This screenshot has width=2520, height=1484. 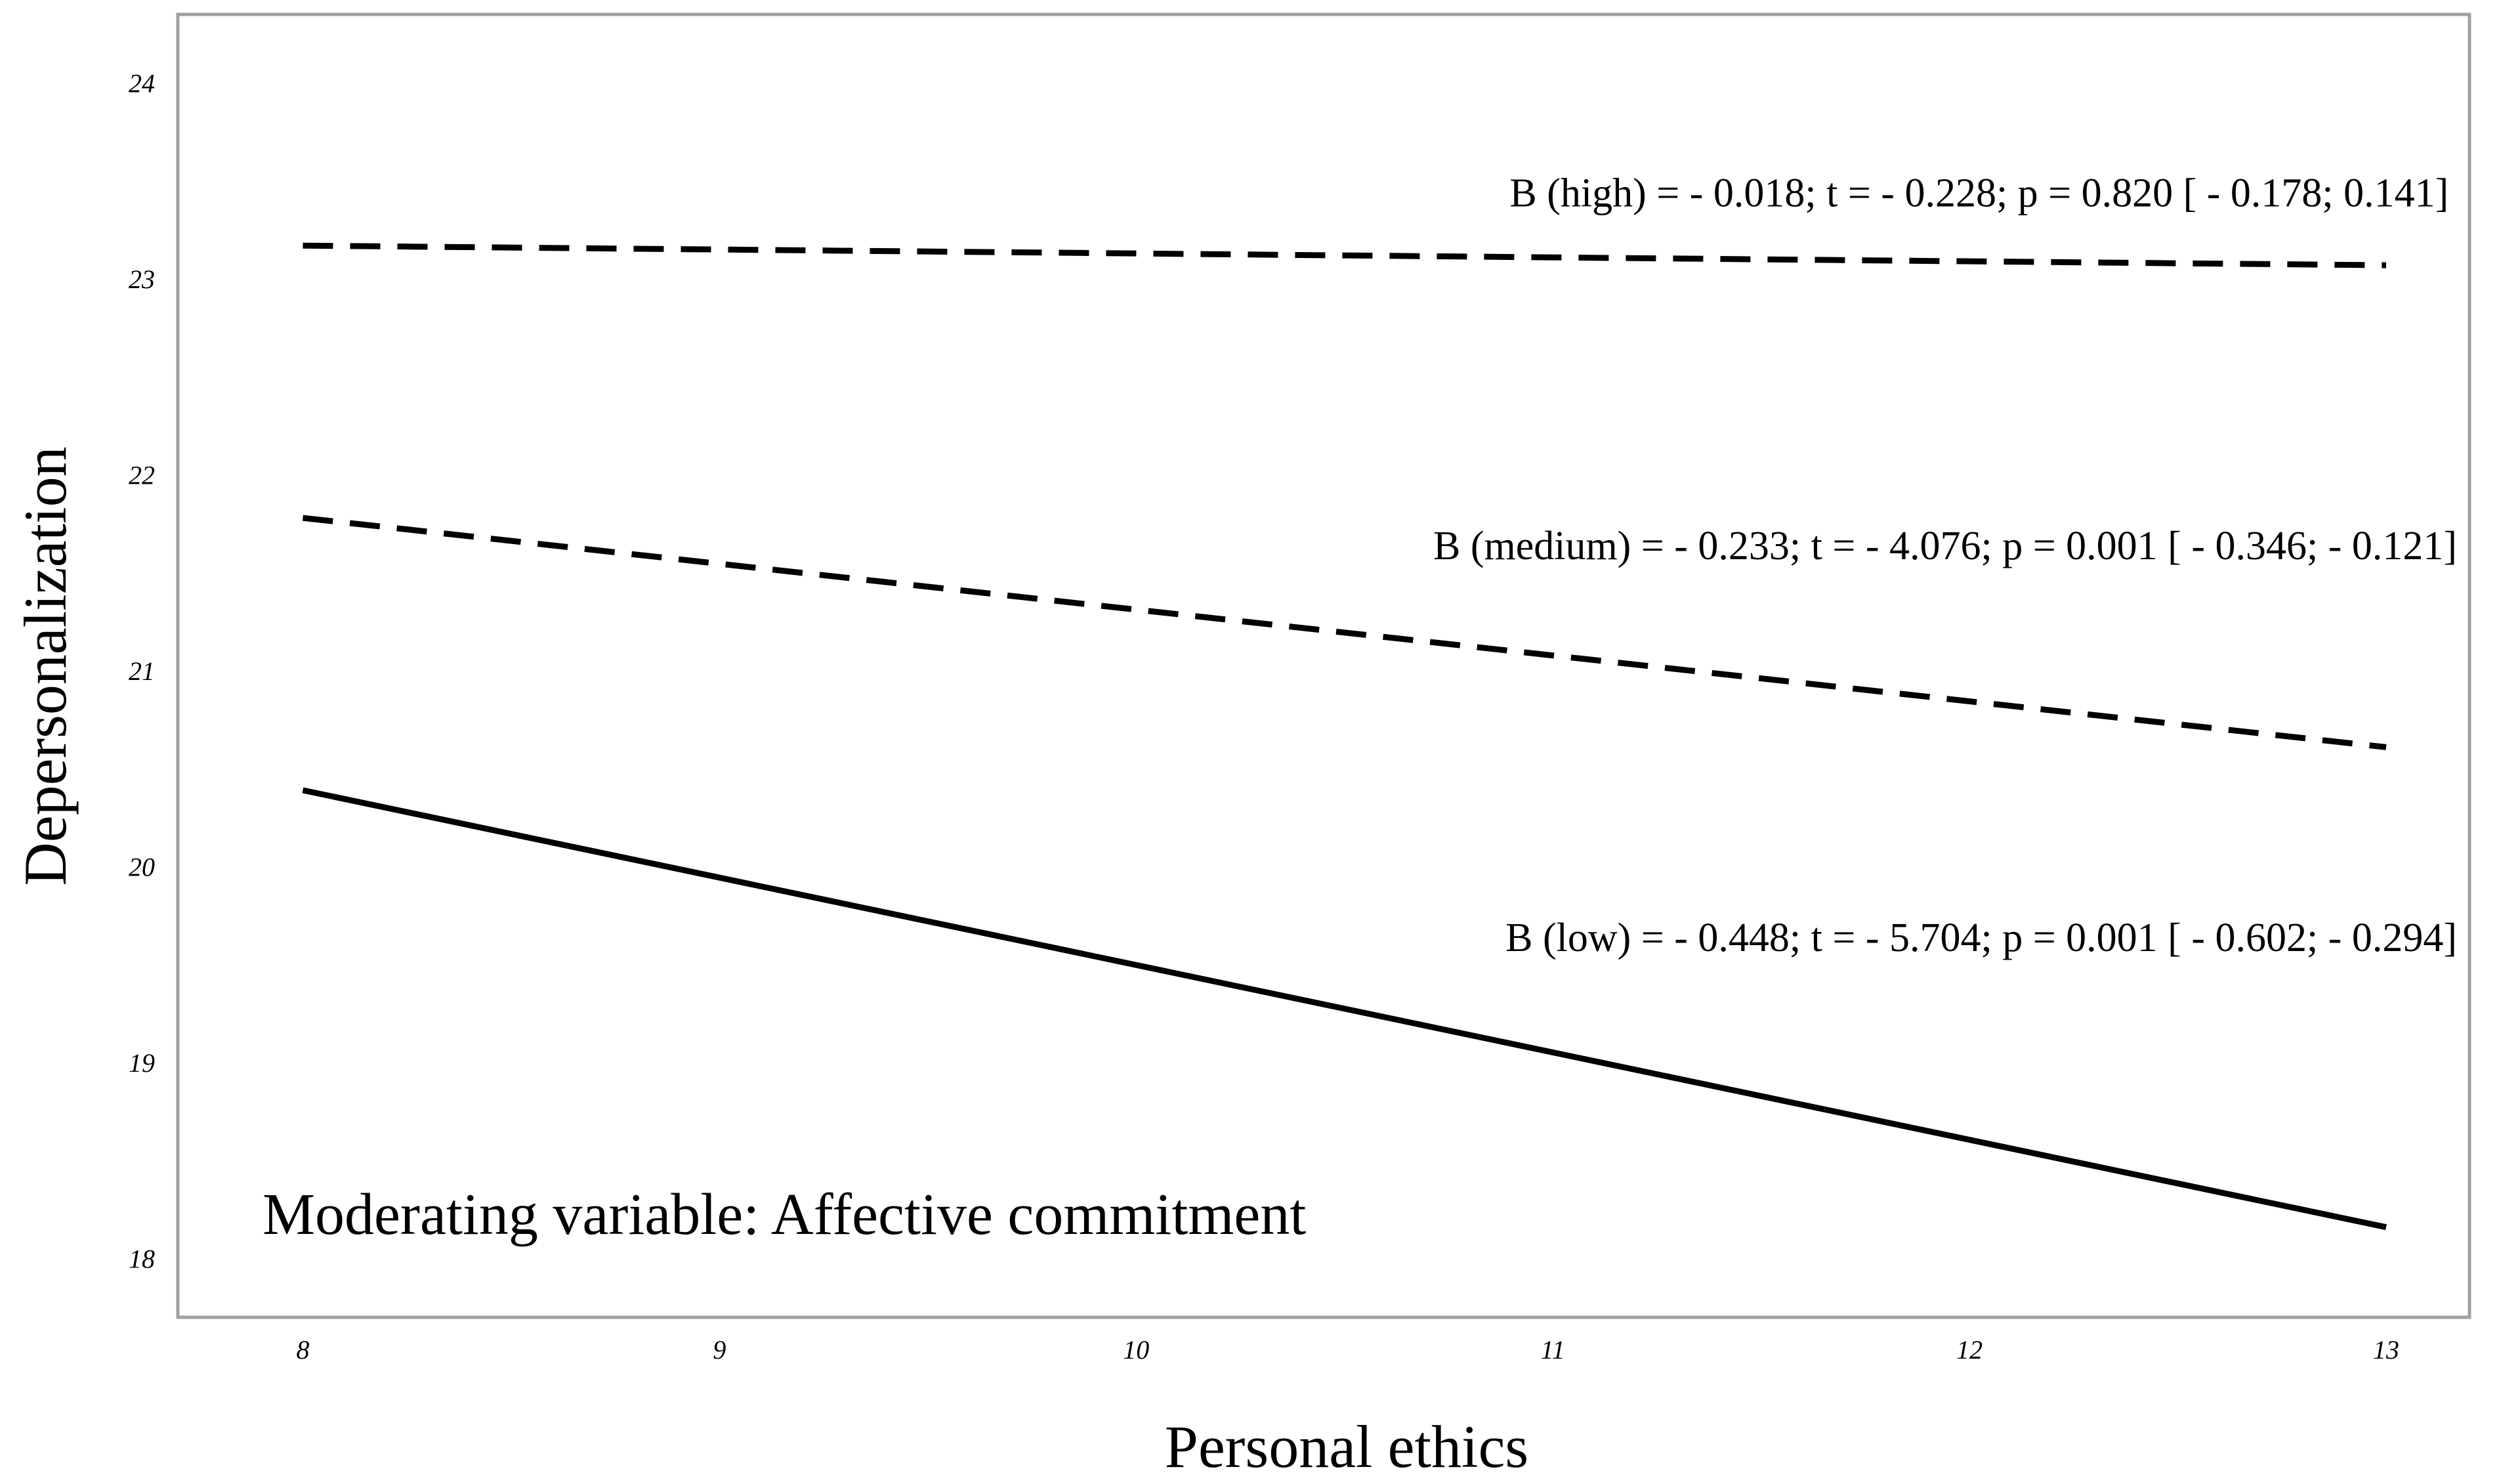 I want to click on y-tick-label: 21, so click(x=142, y=671).